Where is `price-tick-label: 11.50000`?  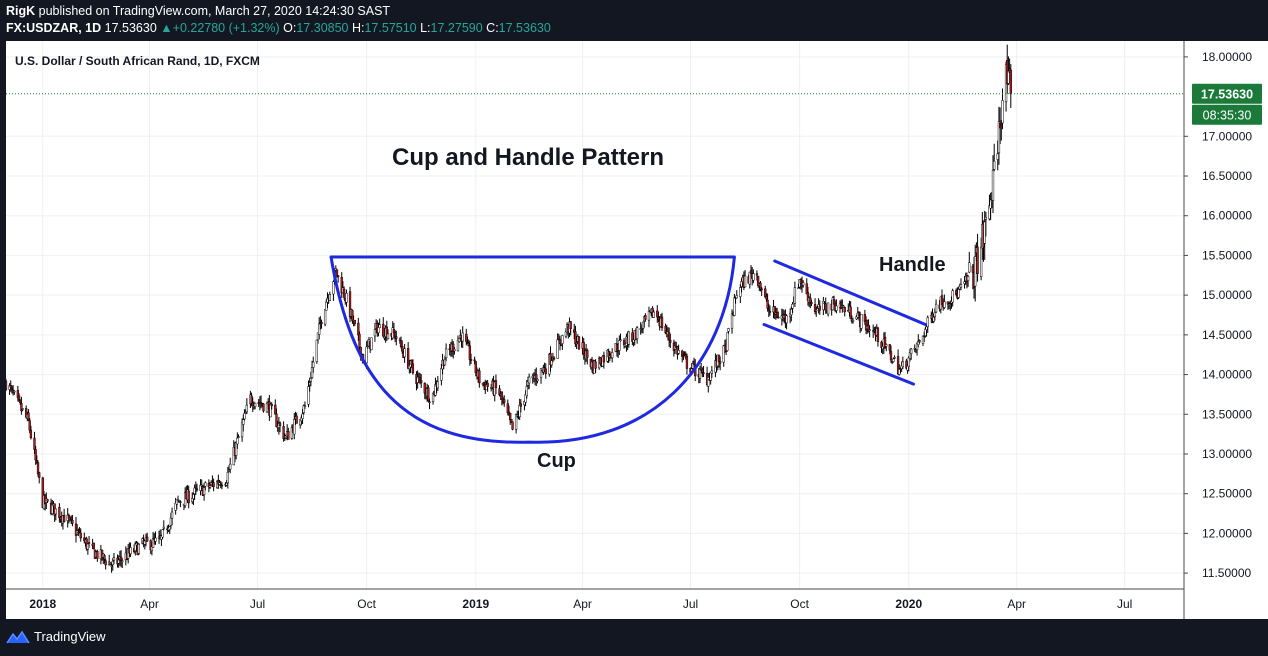 price-tick-label: 11.50000 is located at coordinates (1226, 573).